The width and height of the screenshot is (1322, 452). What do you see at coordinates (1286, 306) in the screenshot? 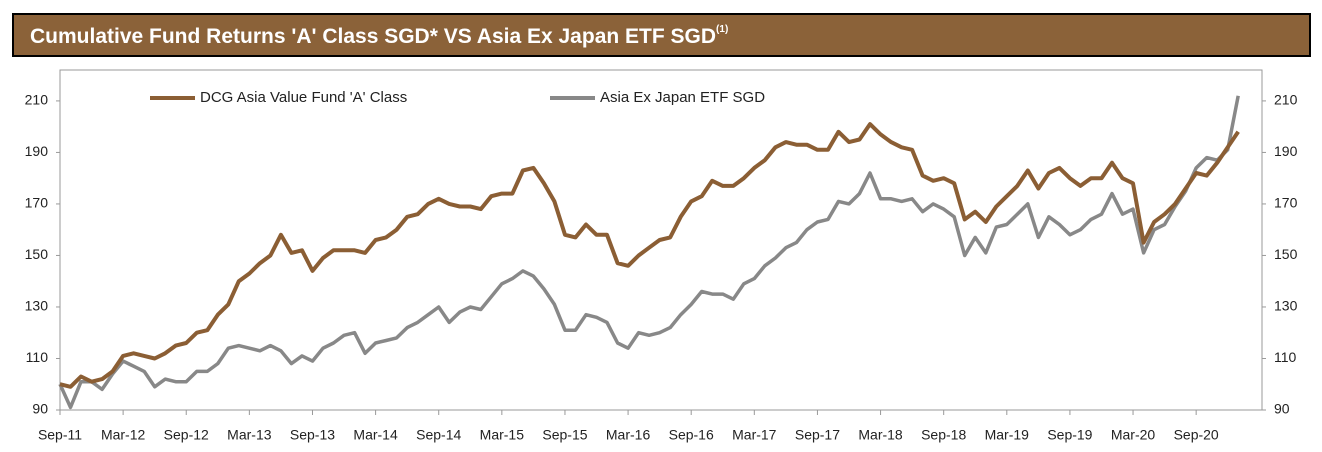
I see `y2-tick-label: 130` at bounding box center [1286, 306].